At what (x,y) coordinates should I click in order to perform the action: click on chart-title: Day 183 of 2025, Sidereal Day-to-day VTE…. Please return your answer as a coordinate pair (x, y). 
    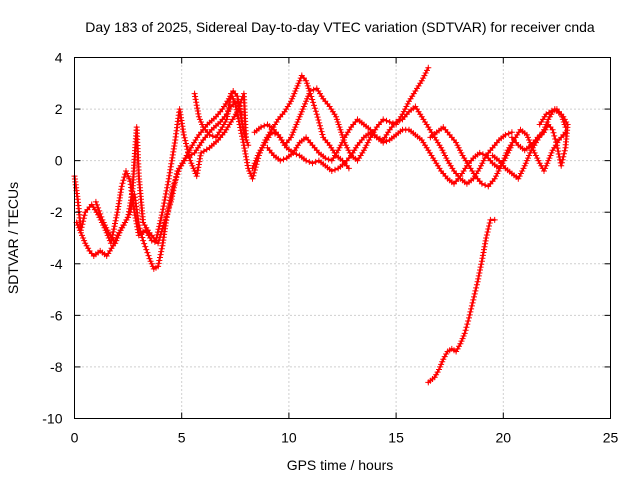
    Looking at the image, I should click on (340, 27).